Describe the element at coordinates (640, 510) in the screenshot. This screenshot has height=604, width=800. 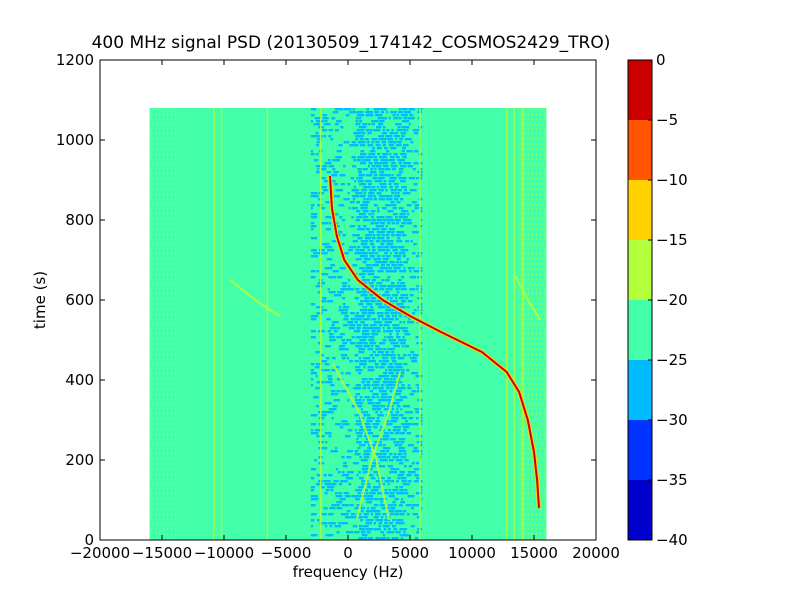
I see `colorbar-segment` at that location.